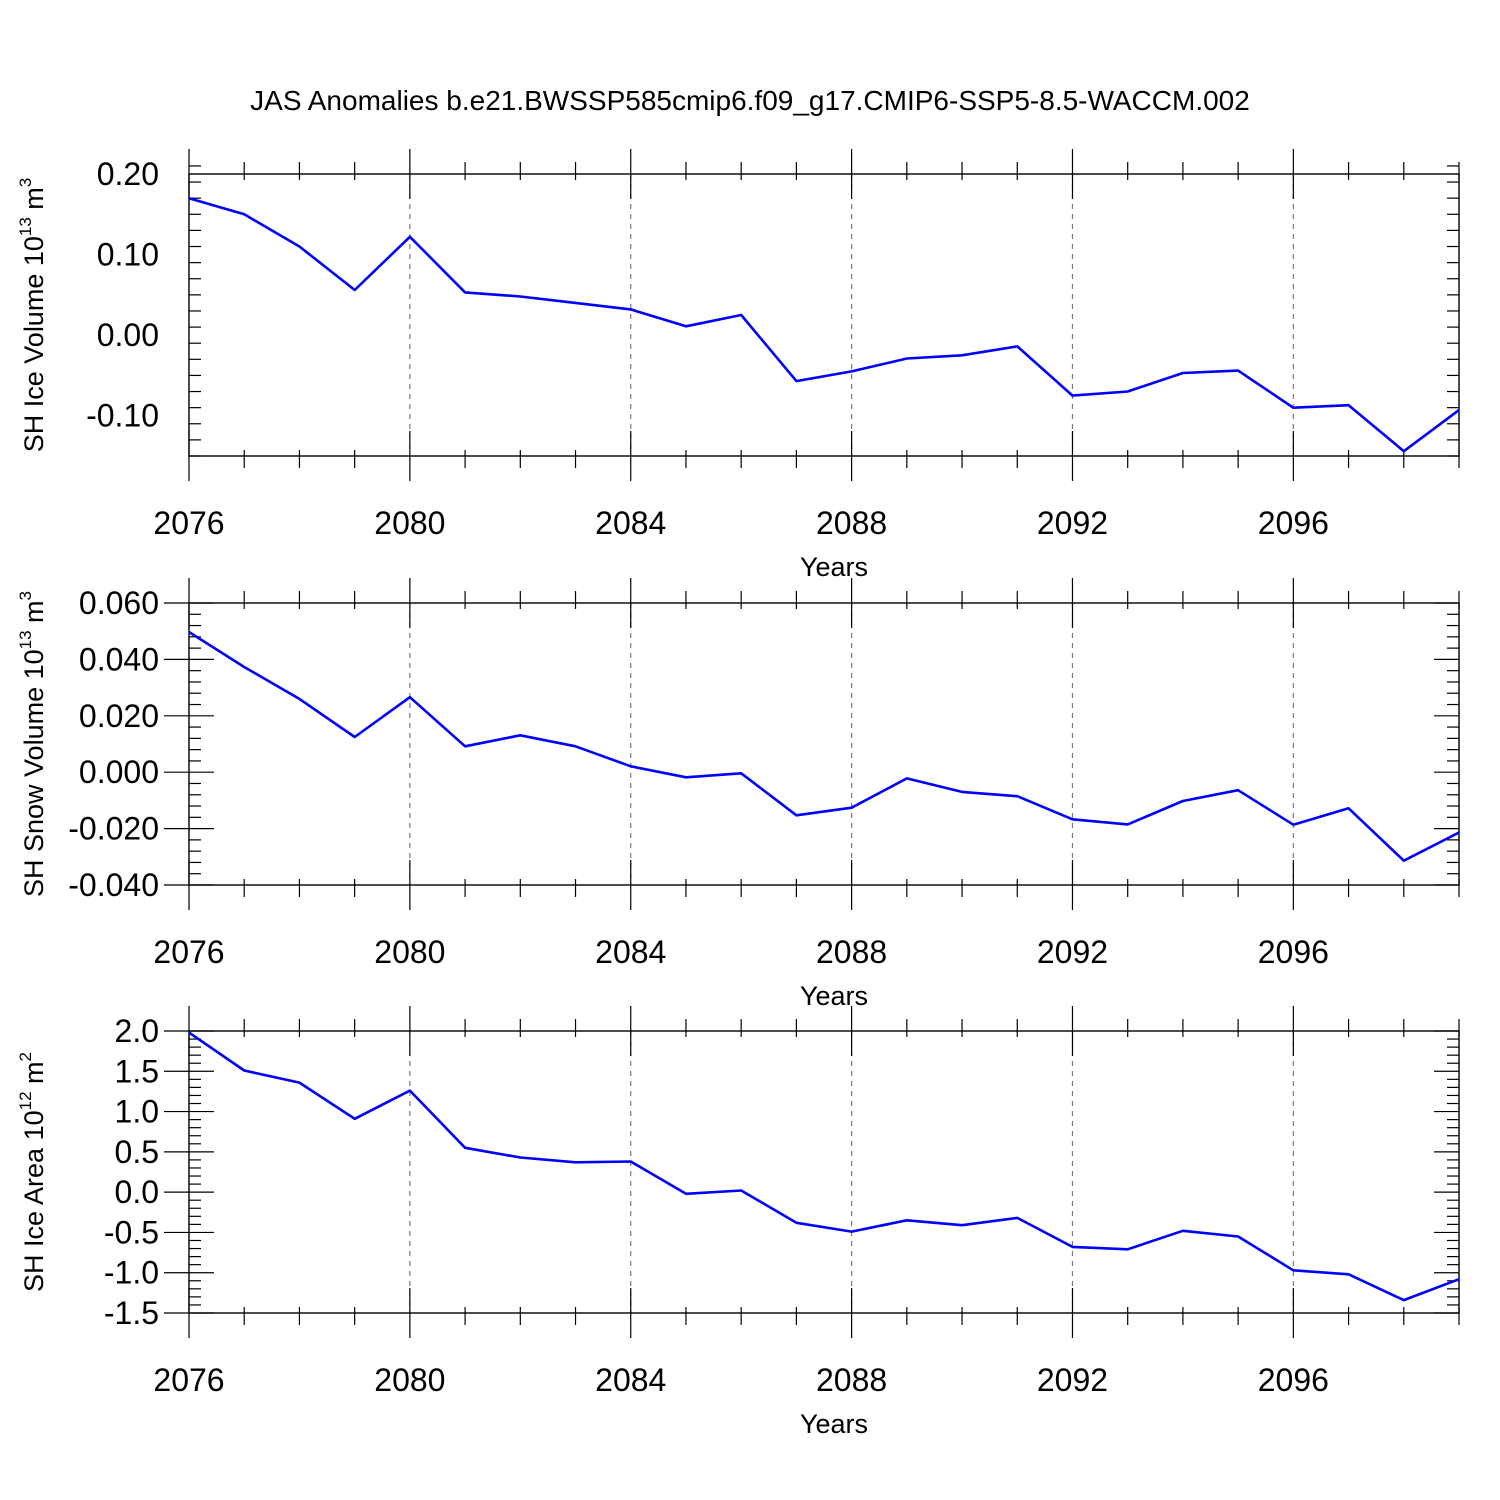 This screenshot has width=1500, height=1500. I want to click on y-axis-label-unit-exp: 2, so click(25, 1056).